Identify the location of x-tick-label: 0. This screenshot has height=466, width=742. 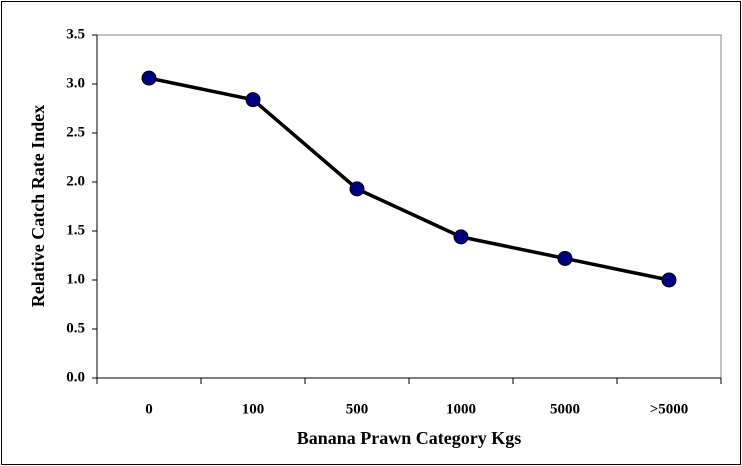
(149, 409).